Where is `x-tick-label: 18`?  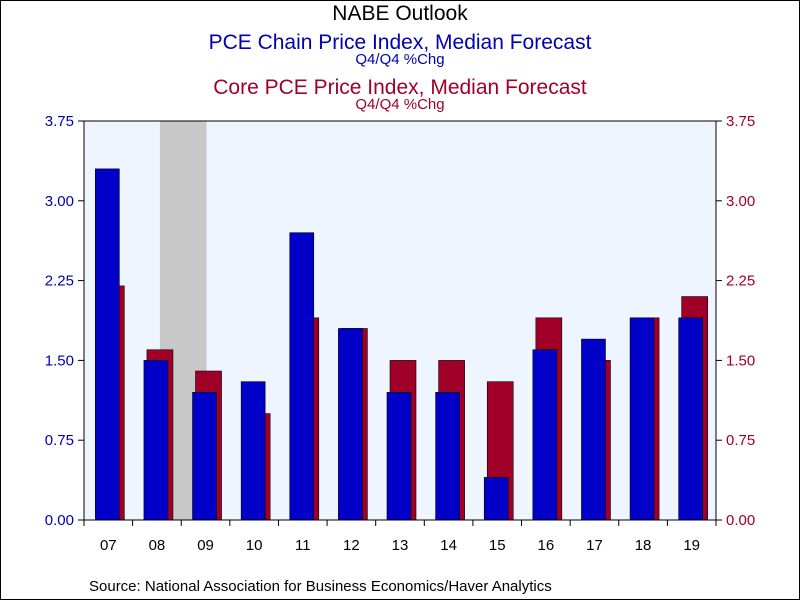 x-tick-label: 18 is located at coordinates (643, 545).